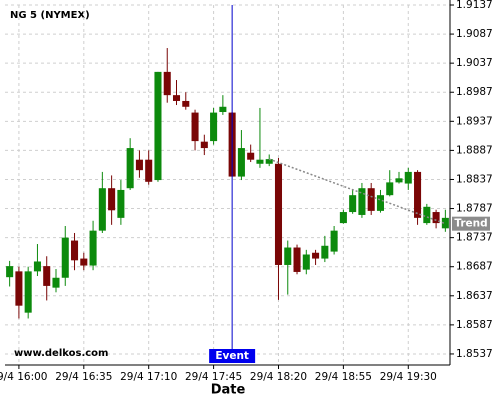 This screenshot has height=400, width=500. Describe the element at coordinates (474, 121) in the screenshot. I see `y-tick-label: 1.8937` at that location.